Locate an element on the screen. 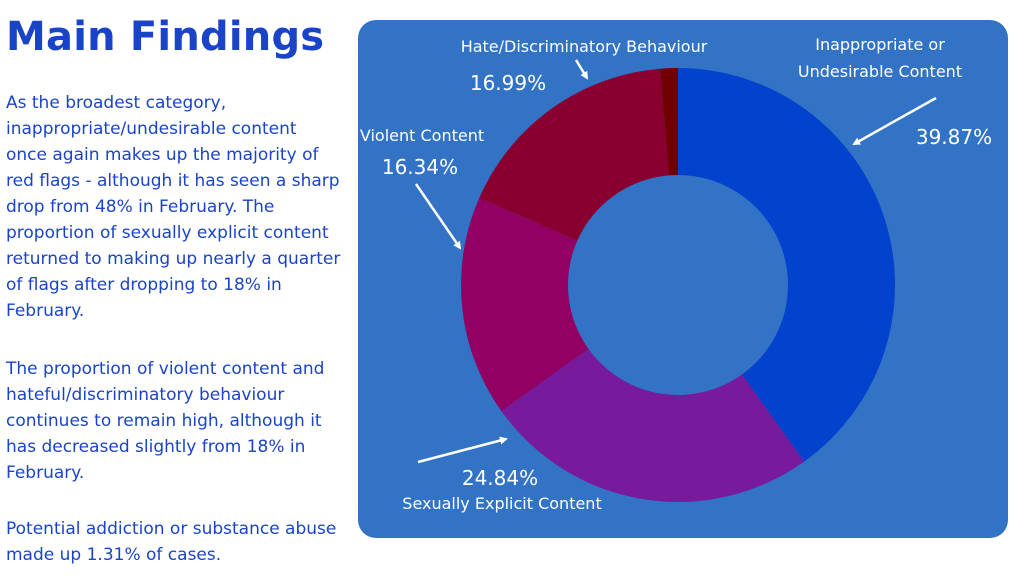 The width and height of the screenshot is (1024, 576). category-label-violent-content: Violent Content is located at coordinates (422, 135).